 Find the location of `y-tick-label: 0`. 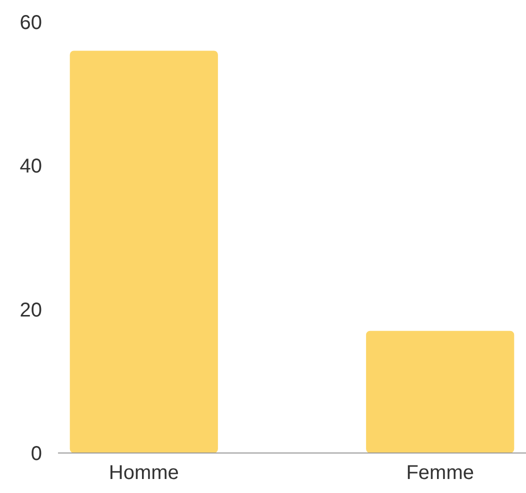

y-tick-label: 0 is located at coordinates (36, 454).